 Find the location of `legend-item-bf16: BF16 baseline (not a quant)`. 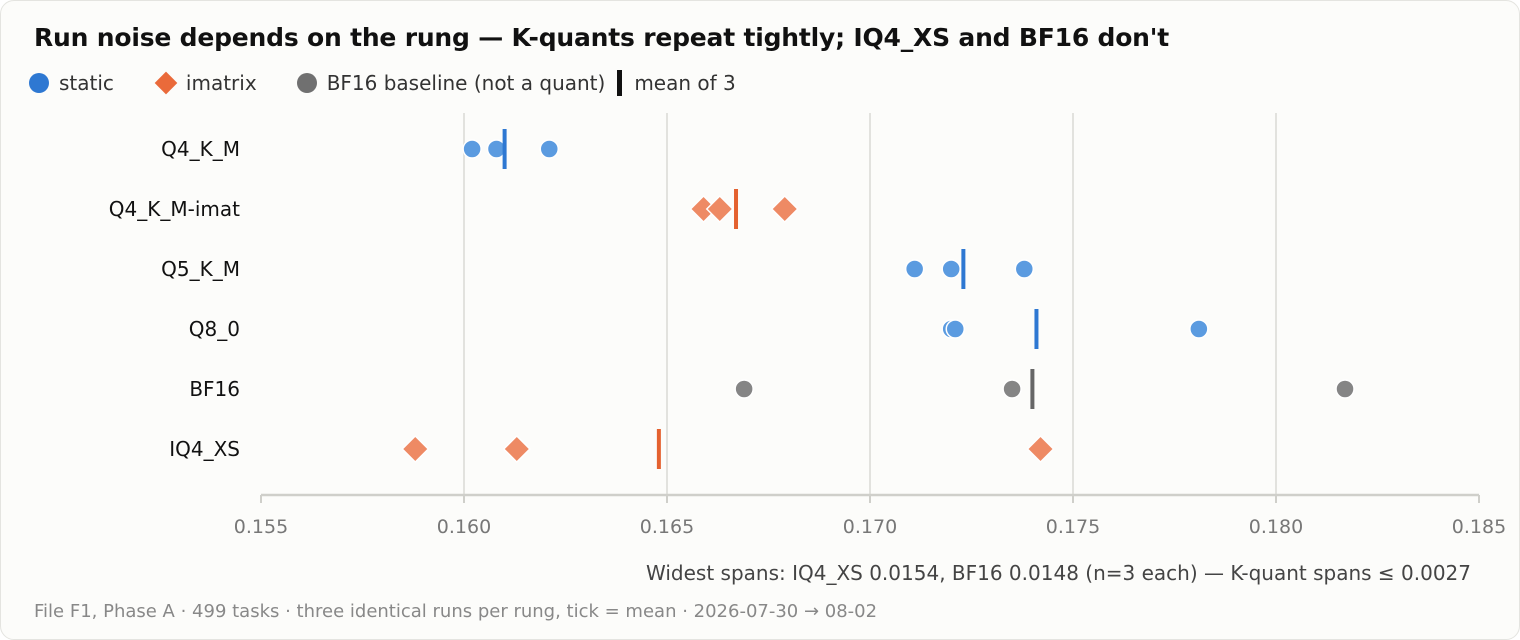

legend-item-bf16: BF16 baseline (not a quant) is located at coordinates (451, 83).